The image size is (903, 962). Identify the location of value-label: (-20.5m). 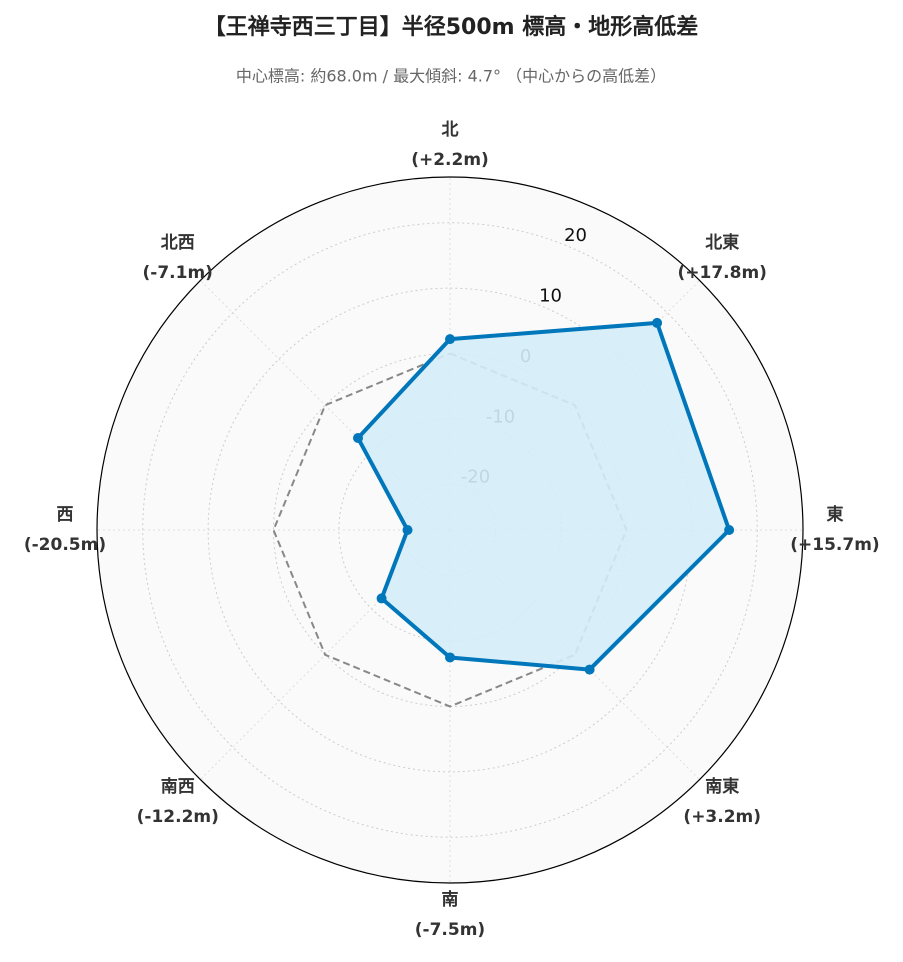
(65, 545).